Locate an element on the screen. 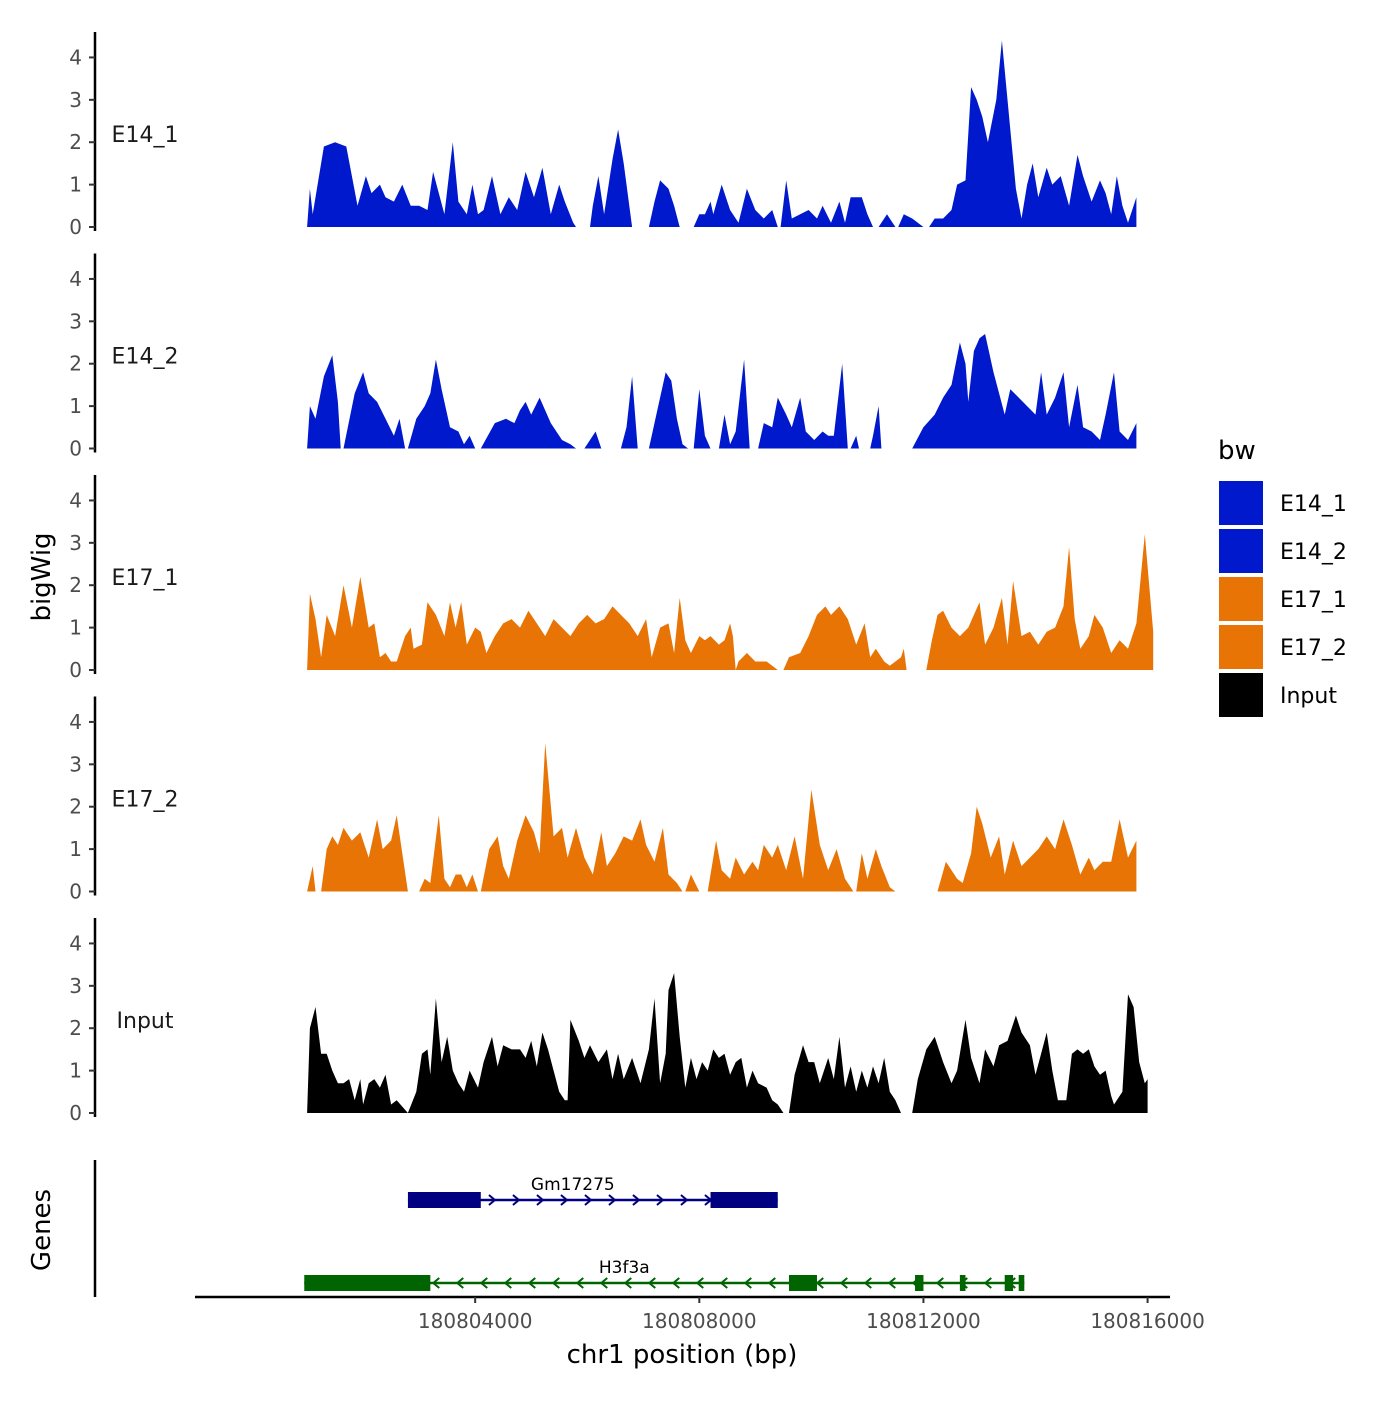 This screenshot has width=1400, height=1404. y-axis-title: bigWig is located at coordinates (42, 576).